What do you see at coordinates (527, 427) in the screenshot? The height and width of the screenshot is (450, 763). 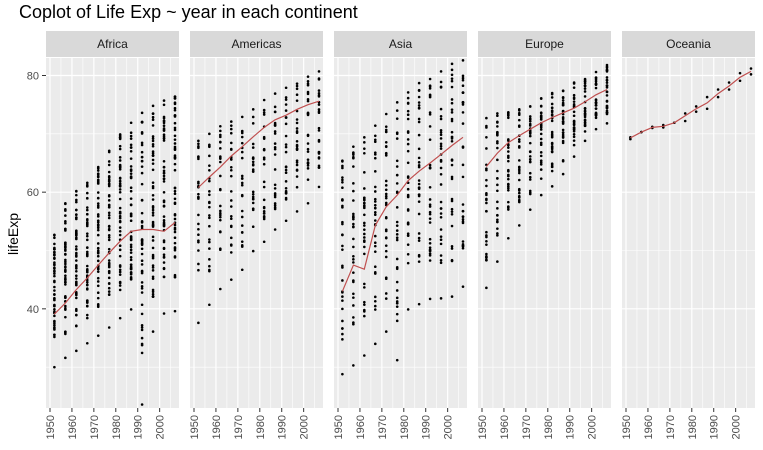 I see `x-tick-label: 1970` at bounding box center [527, 427].